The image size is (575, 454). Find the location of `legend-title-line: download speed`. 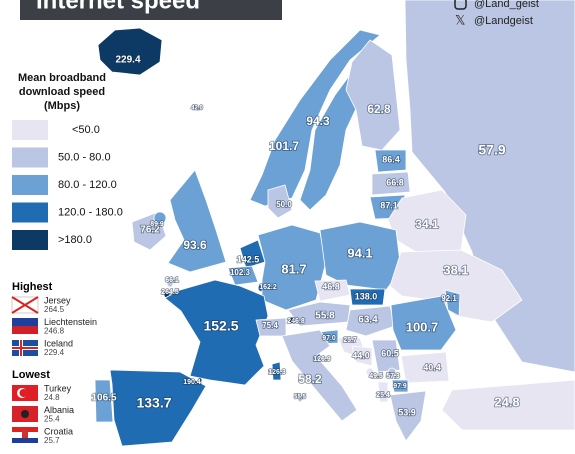

legend-title-line: download speed is located at coordinates (62, 92).